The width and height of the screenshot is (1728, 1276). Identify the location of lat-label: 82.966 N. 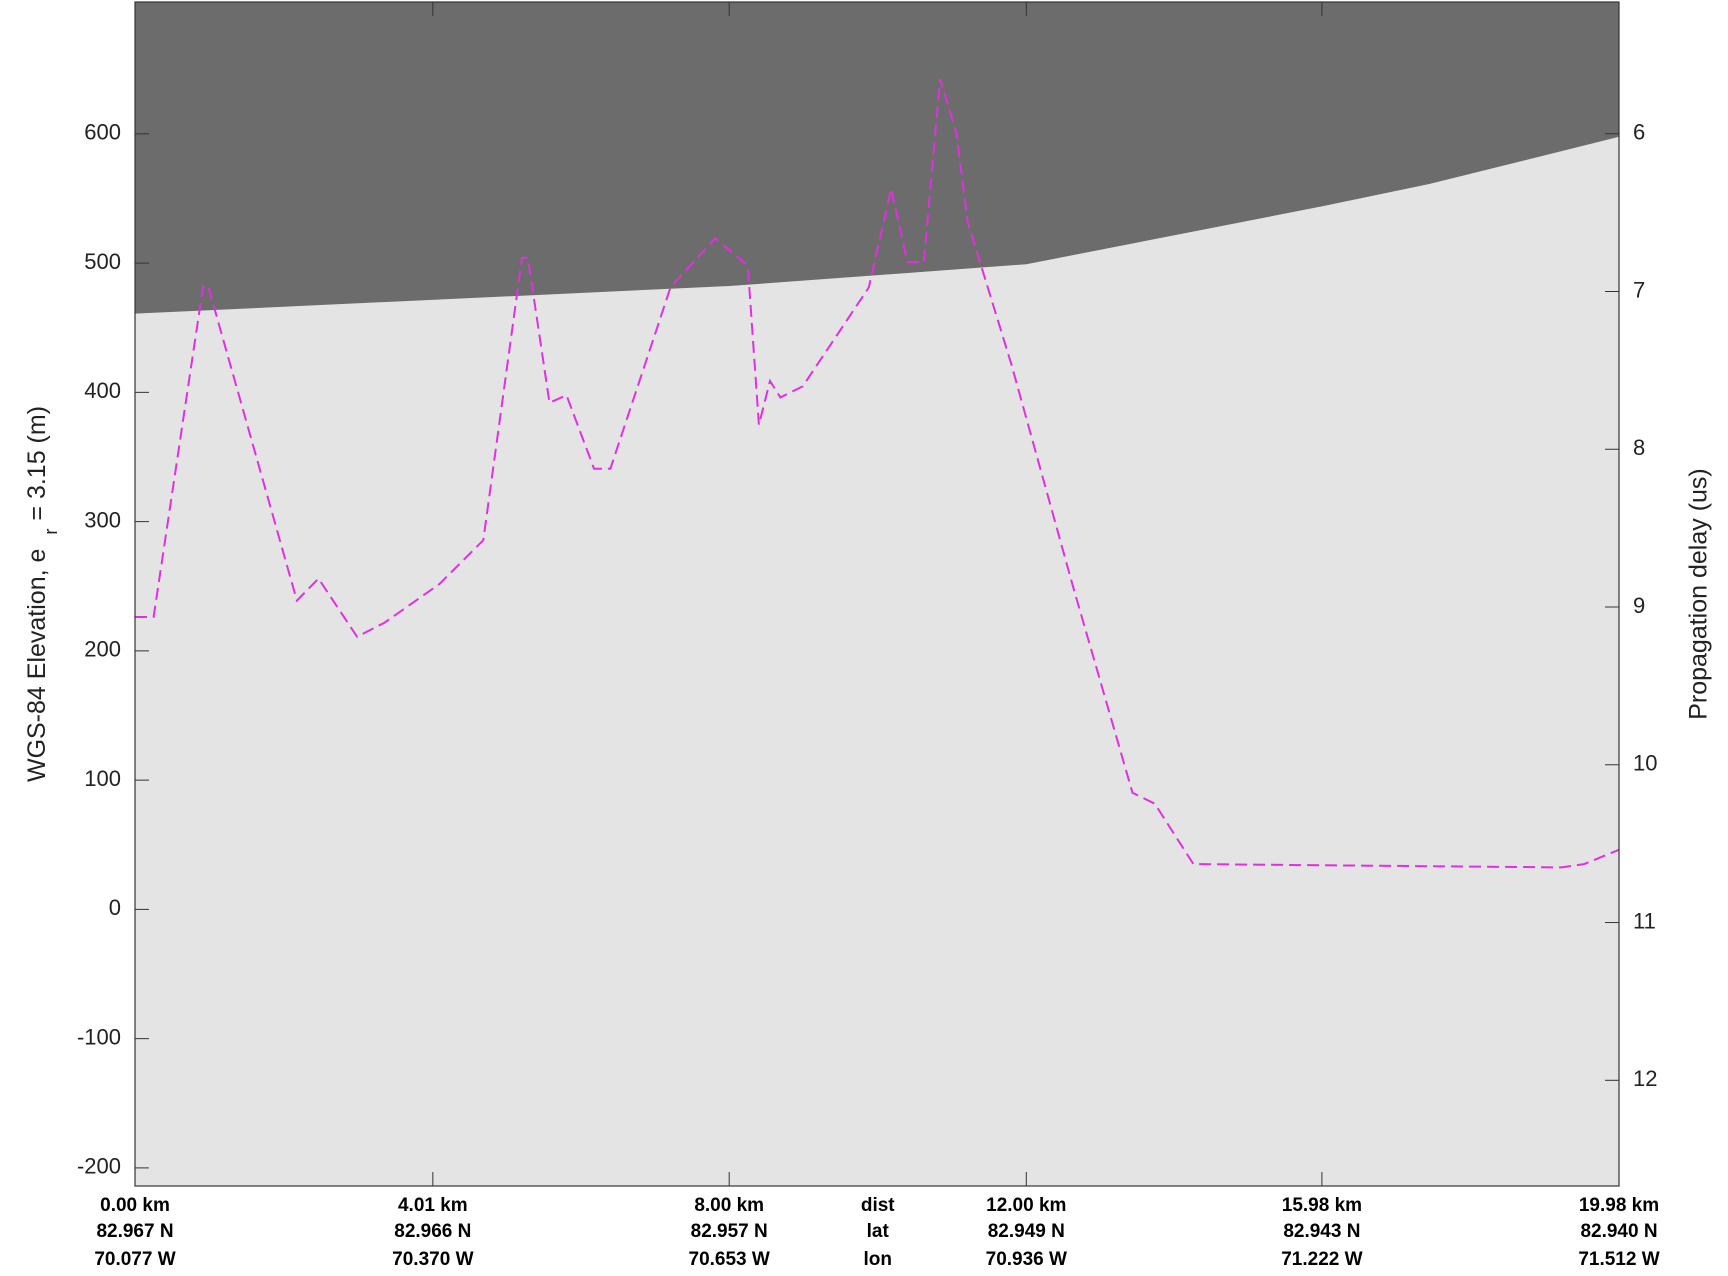
(432, 1231).